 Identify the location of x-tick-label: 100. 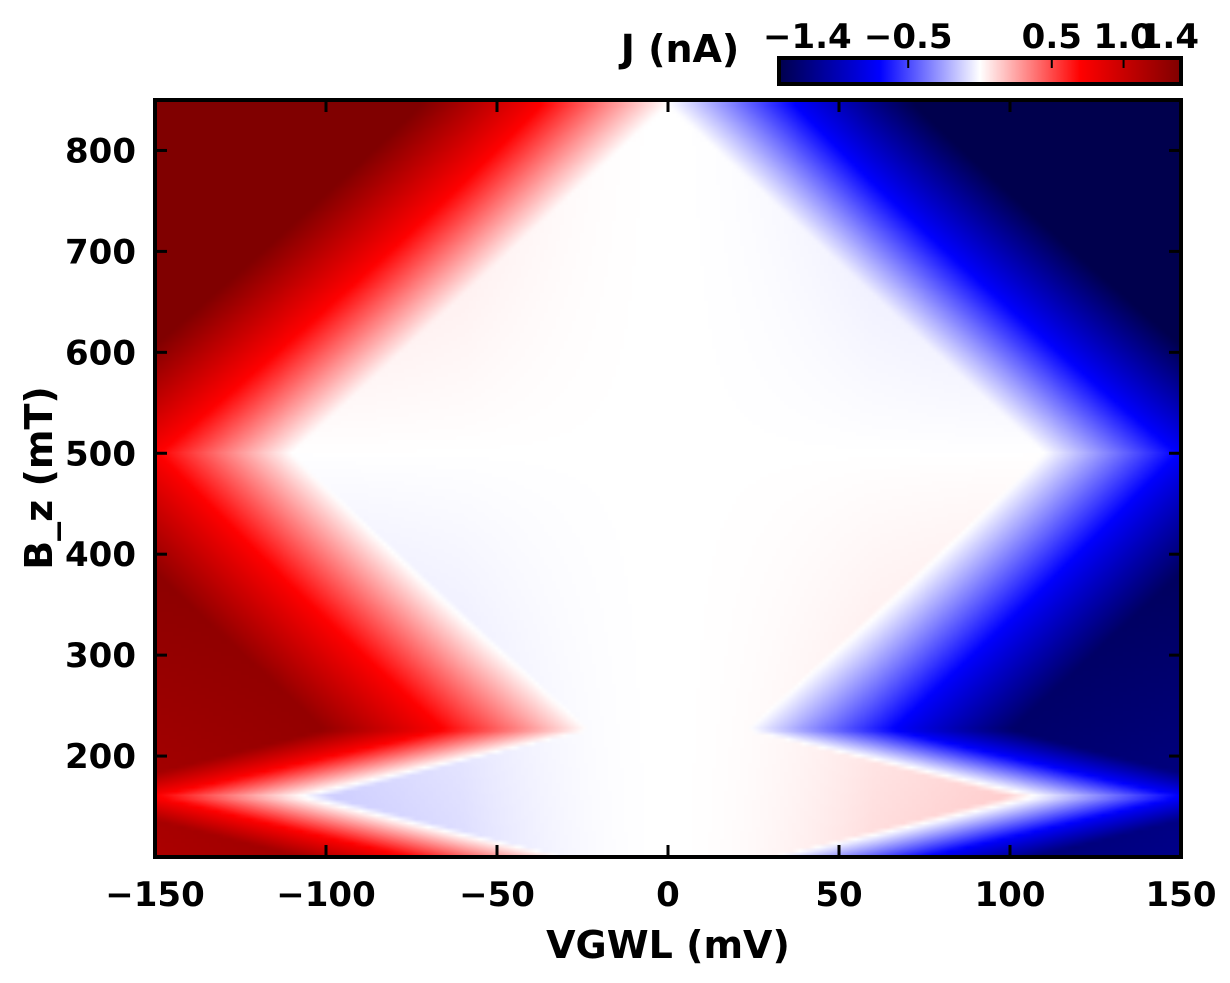
(1010, 895).